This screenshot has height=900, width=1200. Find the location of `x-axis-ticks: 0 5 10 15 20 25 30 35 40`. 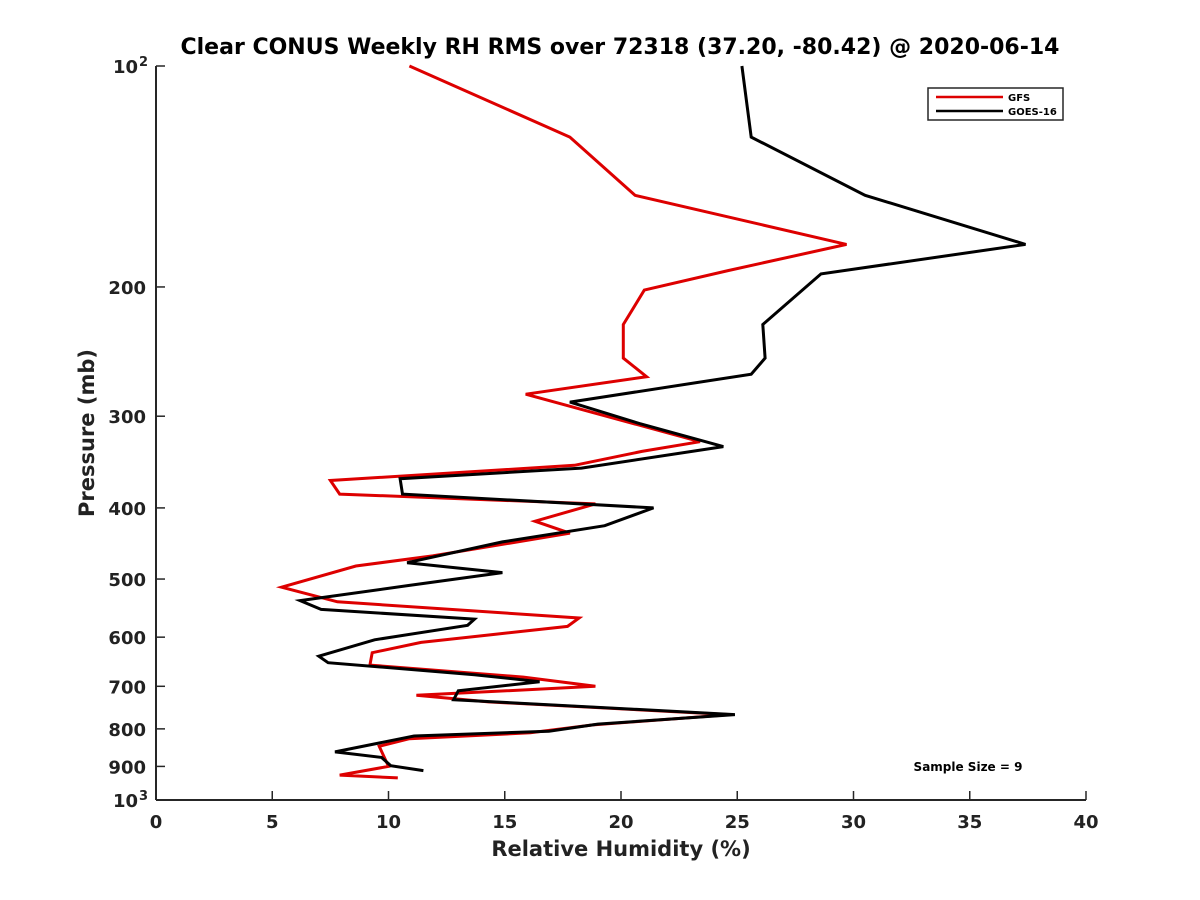

x-axis-ticks: 0 5 10 15 20 25 30 35 40 is located at coordinates (624, 812).